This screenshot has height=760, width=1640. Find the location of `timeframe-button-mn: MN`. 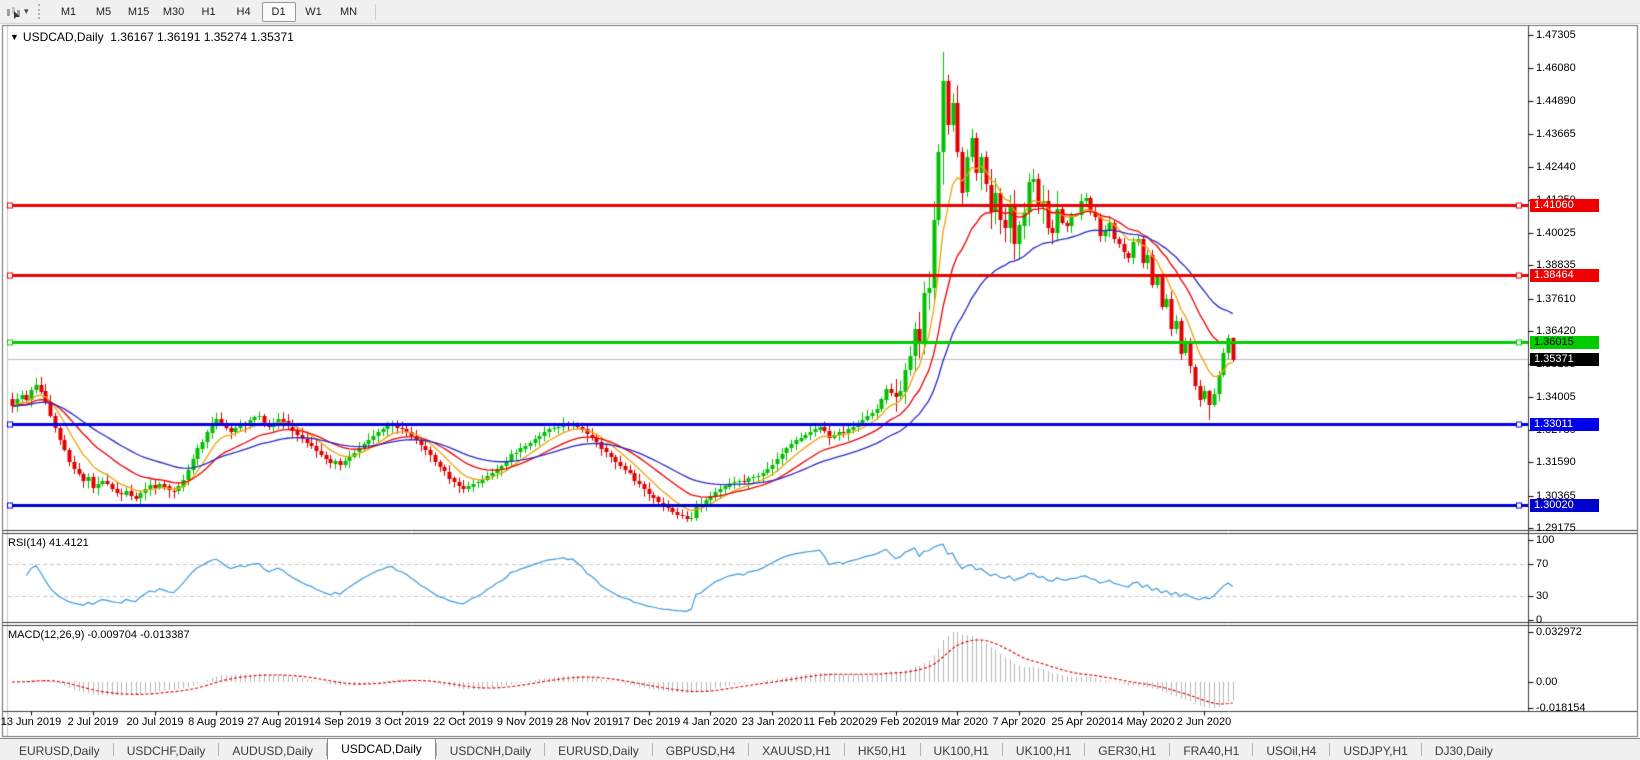

timeframe-button-mn: MN is located at coordinates (348, 11).